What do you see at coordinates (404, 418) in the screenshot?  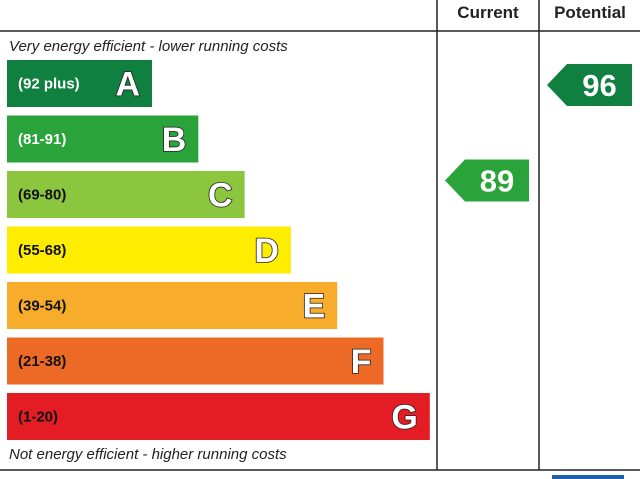 I see `band-letter: G` at bounding box center [404, 418].